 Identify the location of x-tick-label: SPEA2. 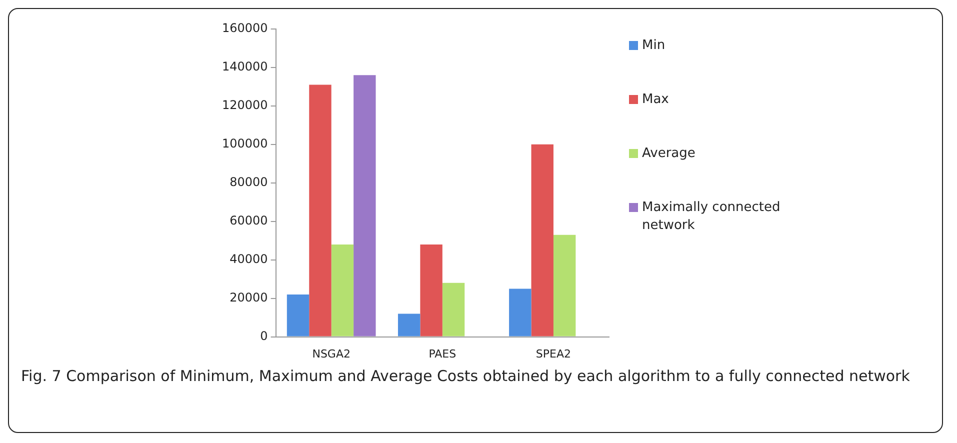
(554, 353).